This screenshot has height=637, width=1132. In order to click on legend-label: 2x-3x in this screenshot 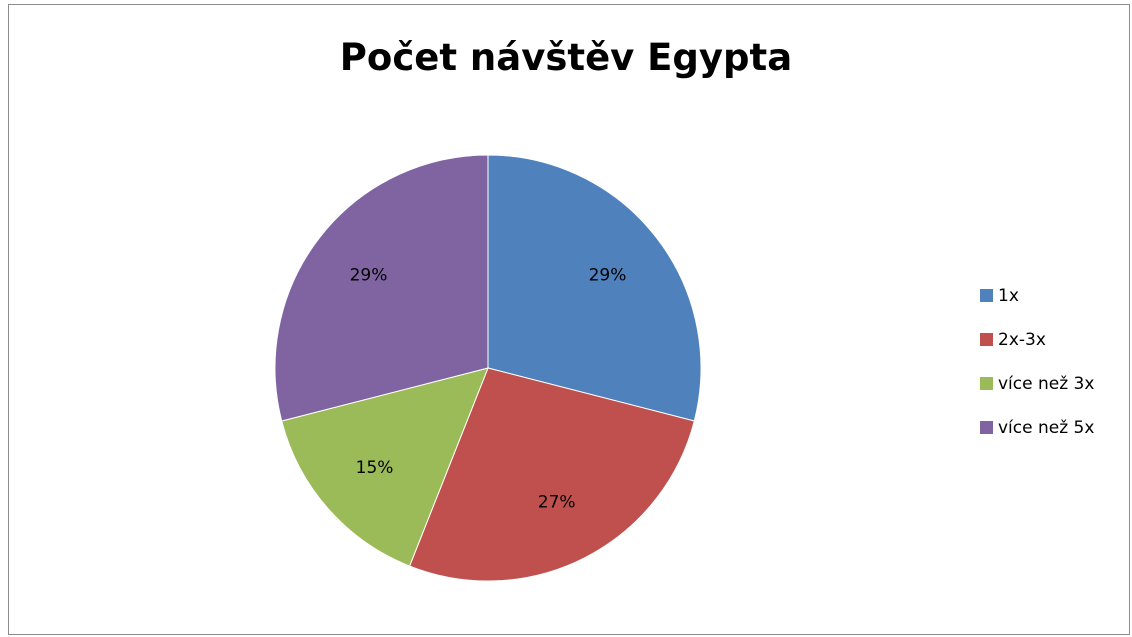, I will do `click(1022, 339)`.